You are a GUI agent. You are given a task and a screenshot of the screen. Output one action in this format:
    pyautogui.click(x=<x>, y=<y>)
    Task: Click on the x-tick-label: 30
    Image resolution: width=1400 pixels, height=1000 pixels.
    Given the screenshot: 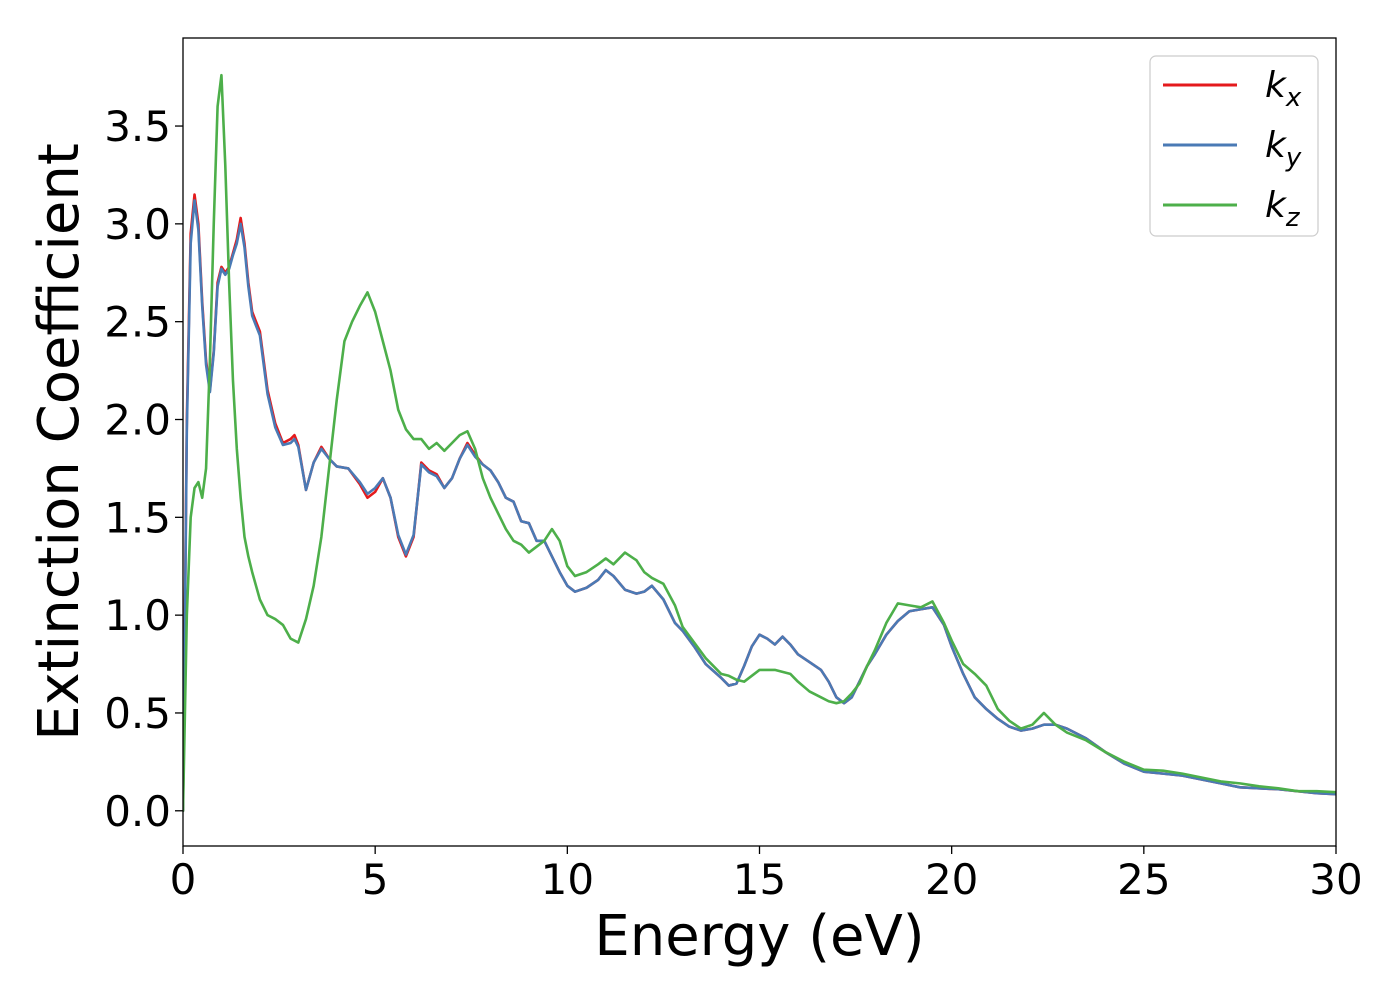 What is the action you would take?
    pyautogui.click(x=1335, y=879)
    